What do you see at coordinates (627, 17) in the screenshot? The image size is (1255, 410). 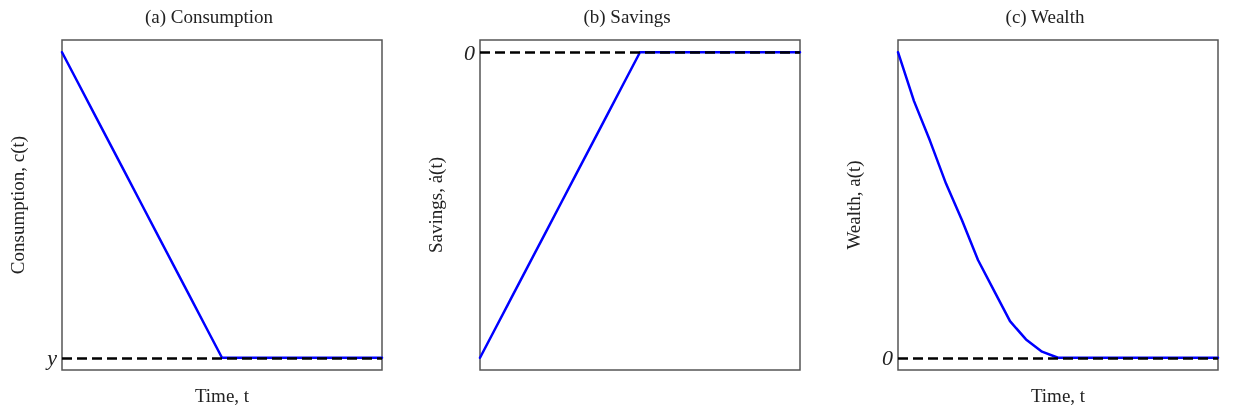 I see `chart-title: (b) Savings` at bounding box center [627, 17].